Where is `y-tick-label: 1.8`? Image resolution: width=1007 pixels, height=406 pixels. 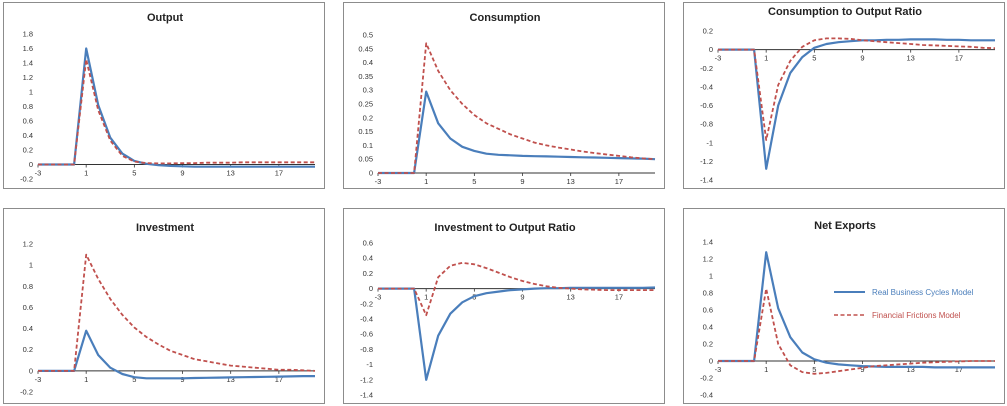 y-tick-label: 1.8 is located at coordinates (28, 34).